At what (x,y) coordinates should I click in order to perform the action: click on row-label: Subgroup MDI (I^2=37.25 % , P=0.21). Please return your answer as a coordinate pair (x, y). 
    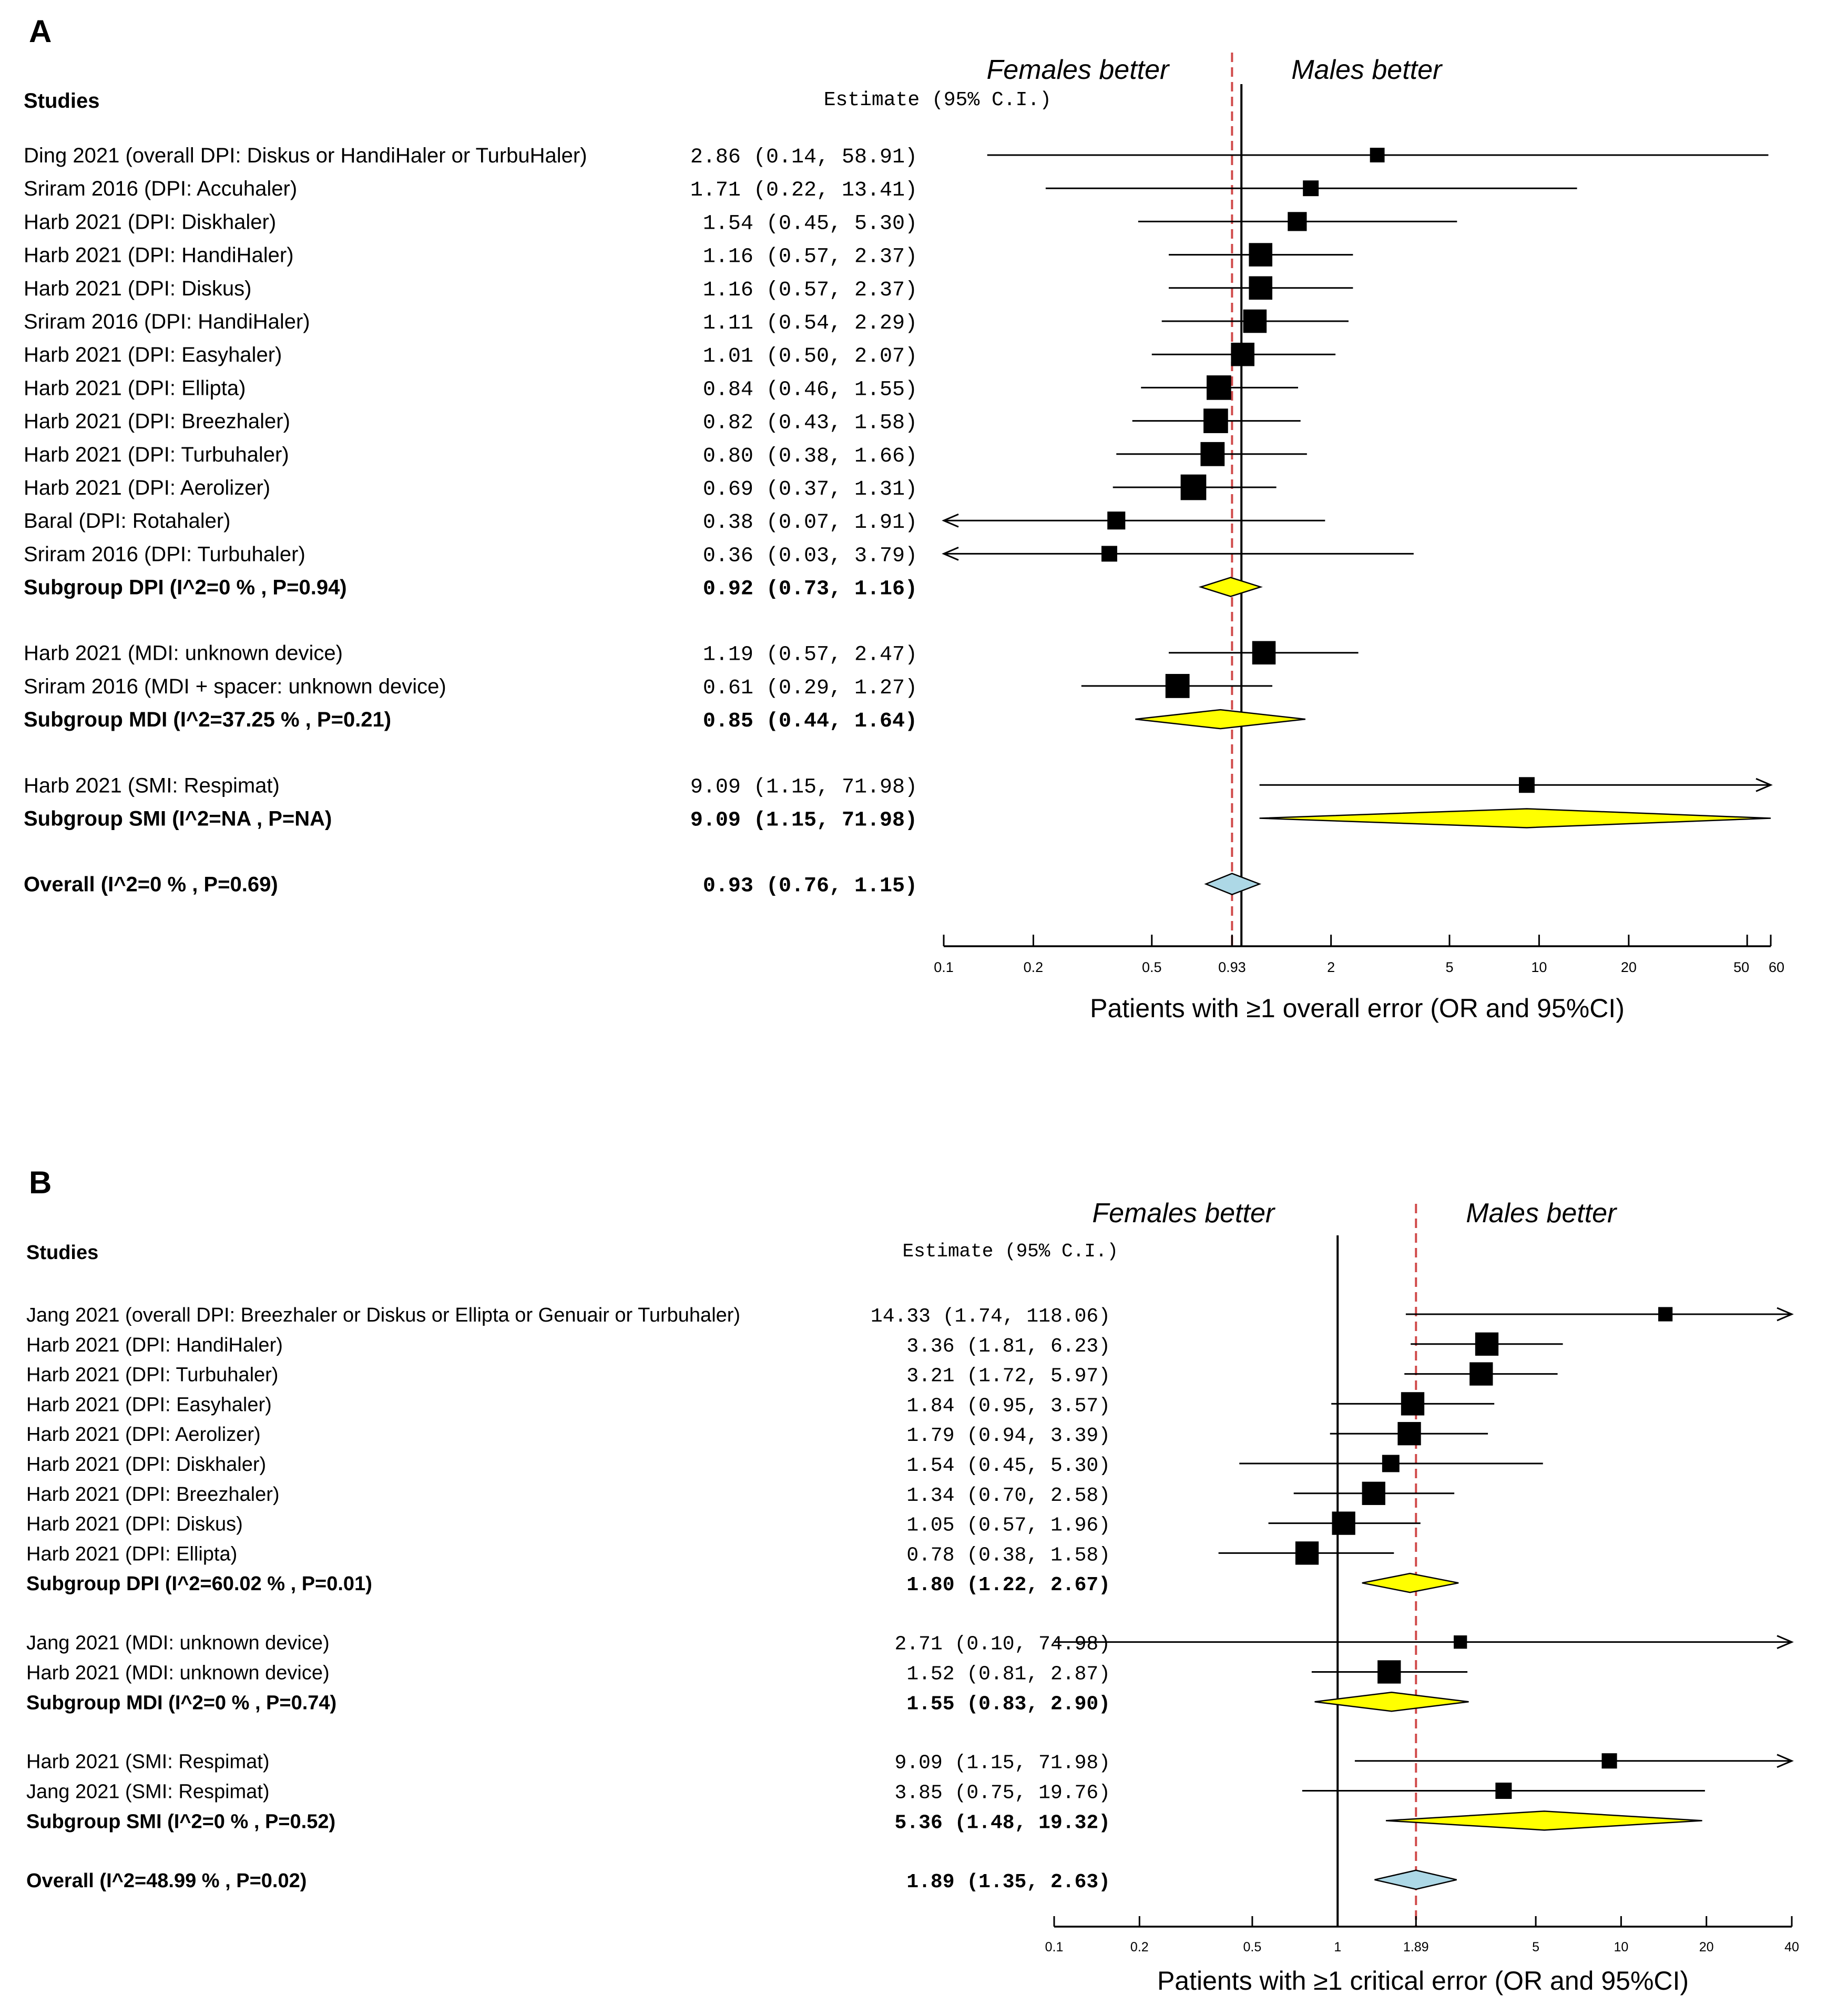
    Looking at the image, I should click on (207, 719).